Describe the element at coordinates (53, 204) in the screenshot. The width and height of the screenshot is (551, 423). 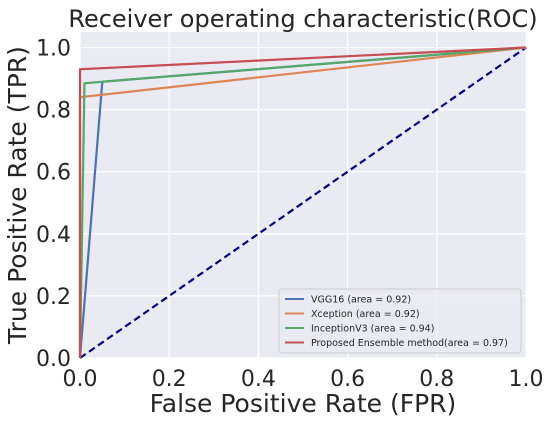
I see `y-tick-labels: 0.0 0.2 0.4 0.6 0.8 1.0` at that location.